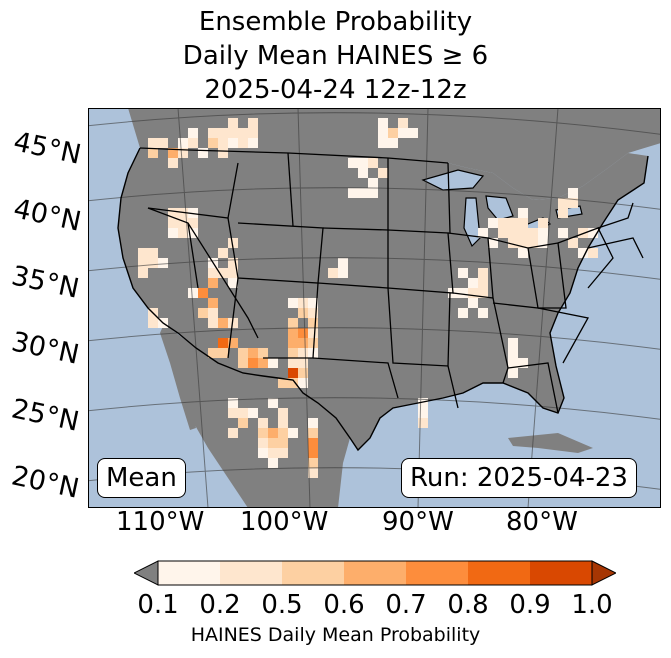  Describe the element at coordinates (375, 573) in the screenshot. I see `colorbar-segments` at that location.